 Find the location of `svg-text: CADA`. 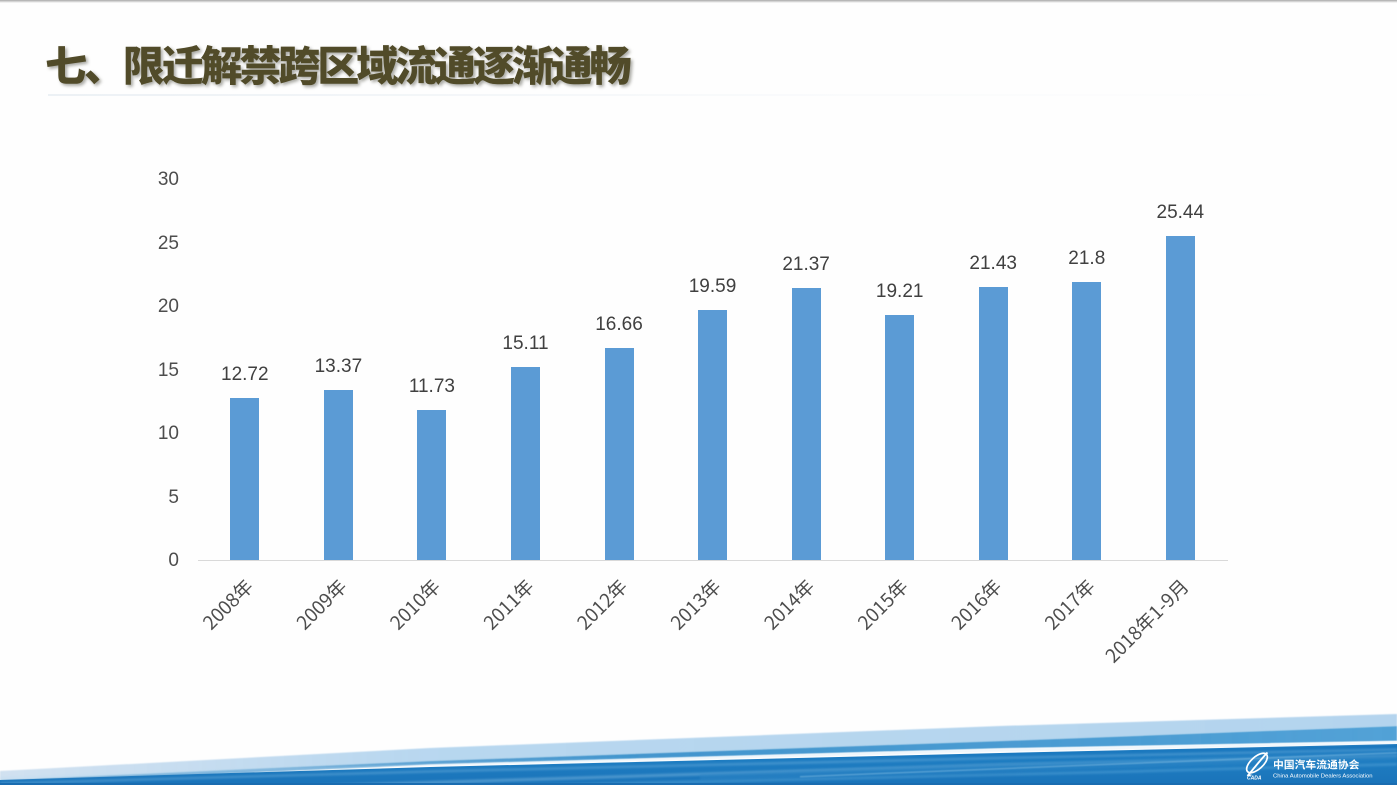

svg-text: CADA is located at coordinates (1254, 779).